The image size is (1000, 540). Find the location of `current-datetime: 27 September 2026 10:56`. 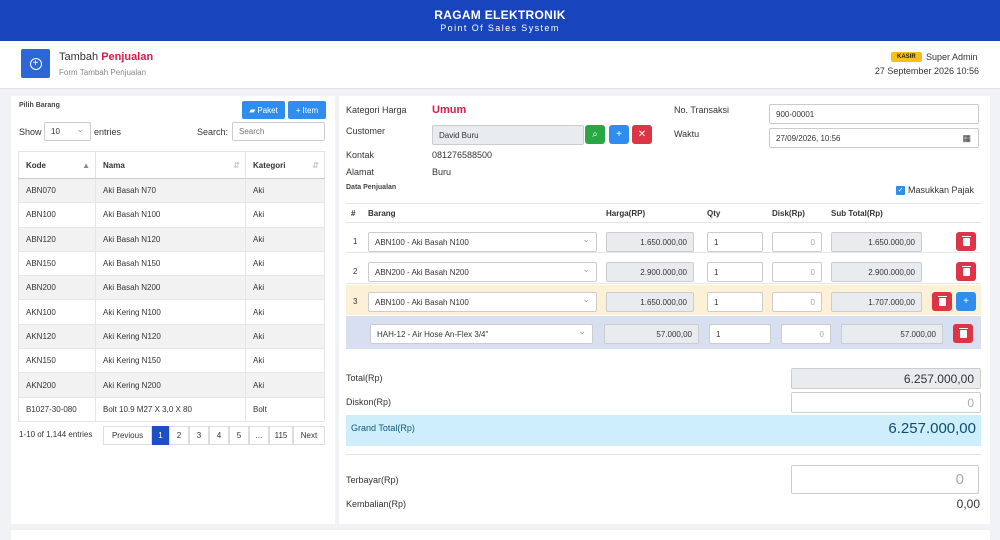

current-datetime: 27 September 2026 10:56 is located at coordinates (926, 71).